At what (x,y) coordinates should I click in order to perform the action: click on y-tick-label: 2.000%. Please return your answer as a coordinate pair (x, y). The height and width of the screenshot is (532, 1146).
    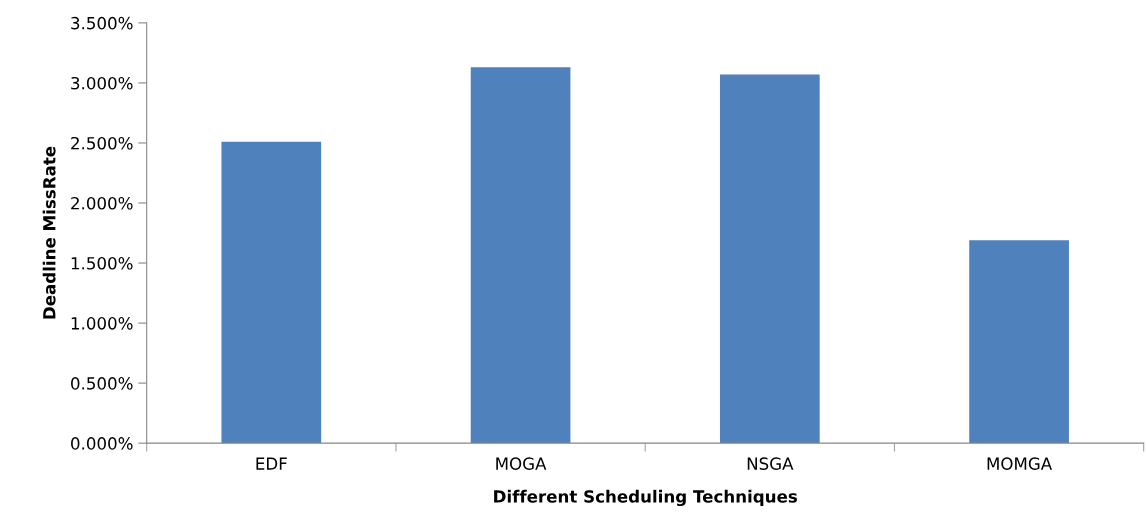
    Looking at the image, I should click on (102, 203).